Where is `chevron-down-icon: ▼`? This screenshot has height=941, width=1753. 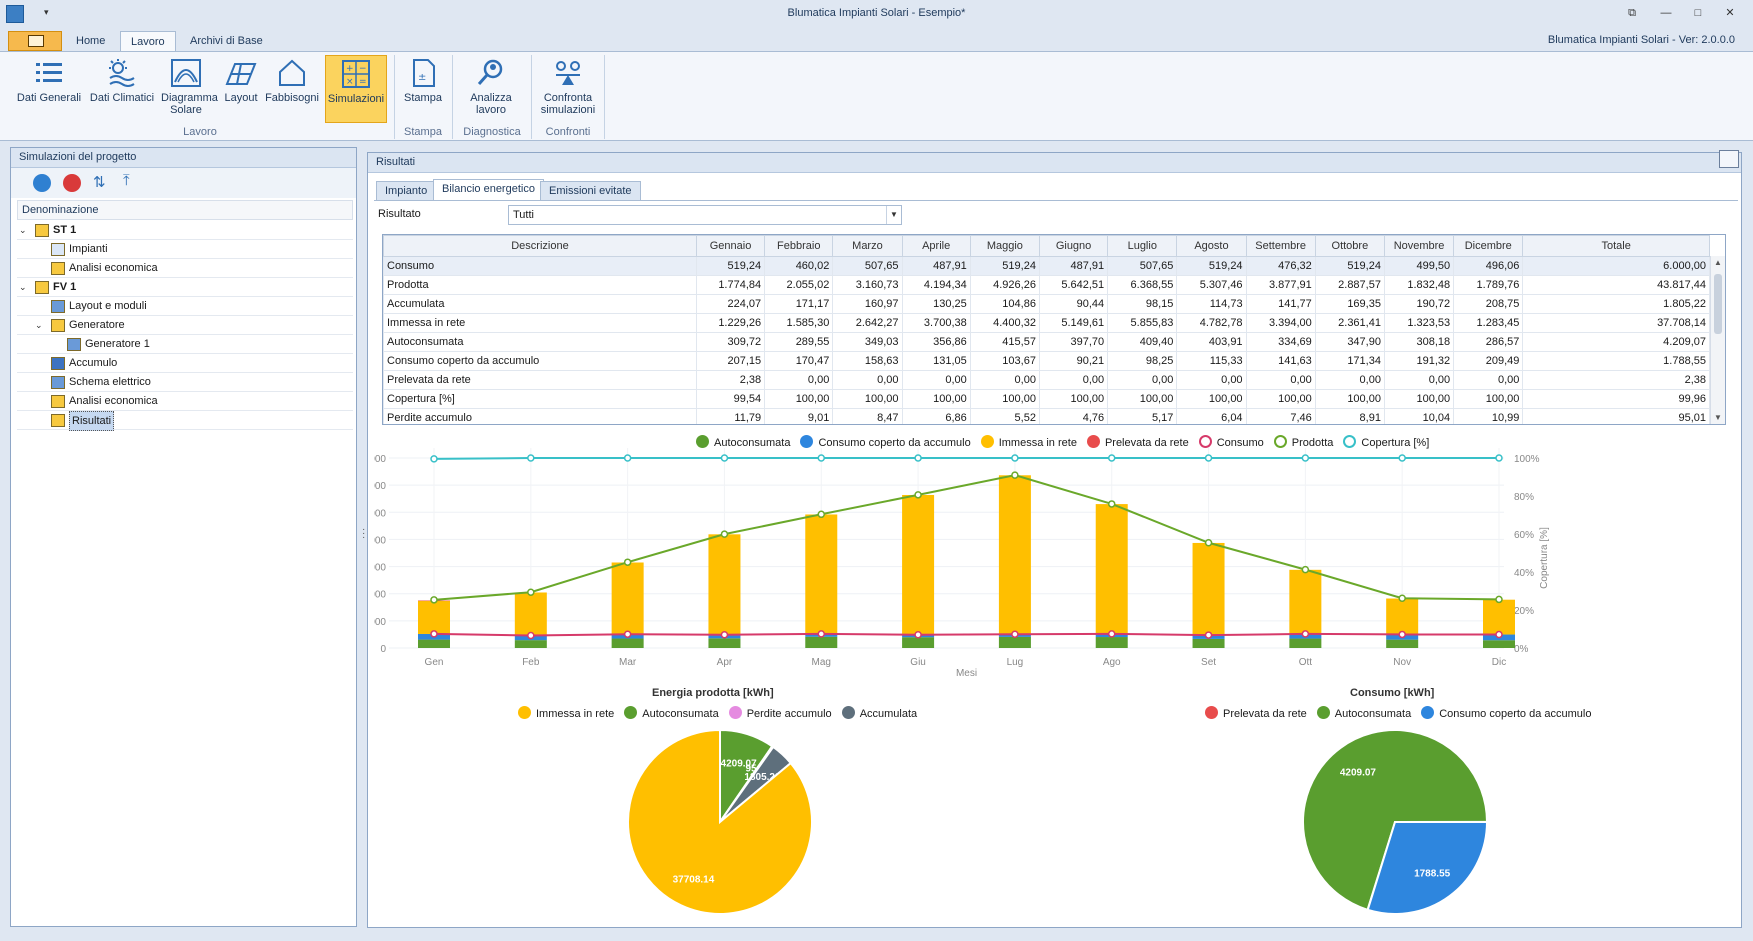 chevron-down-icon: ▼ is located at coordinates (893, 215).